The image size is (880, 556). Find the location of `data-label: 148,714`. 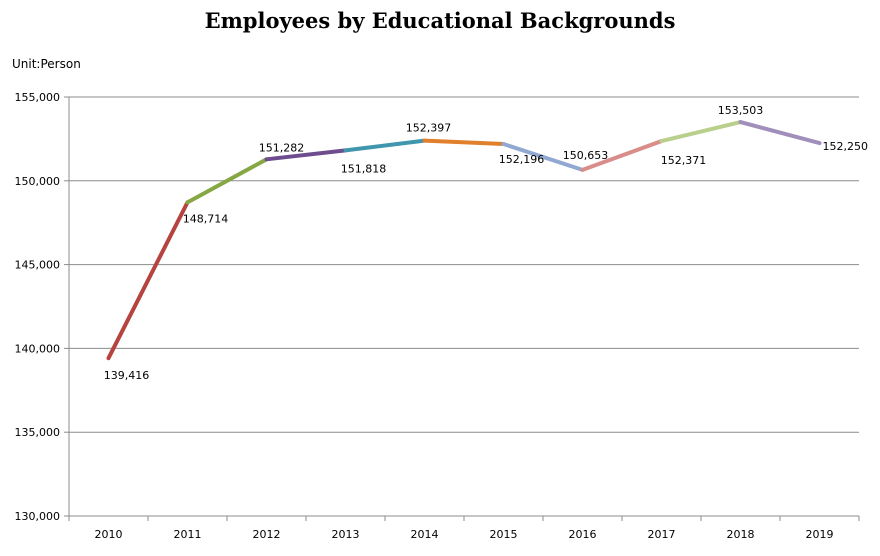

data-label: 148,714 is located at coordinates (206, 218).